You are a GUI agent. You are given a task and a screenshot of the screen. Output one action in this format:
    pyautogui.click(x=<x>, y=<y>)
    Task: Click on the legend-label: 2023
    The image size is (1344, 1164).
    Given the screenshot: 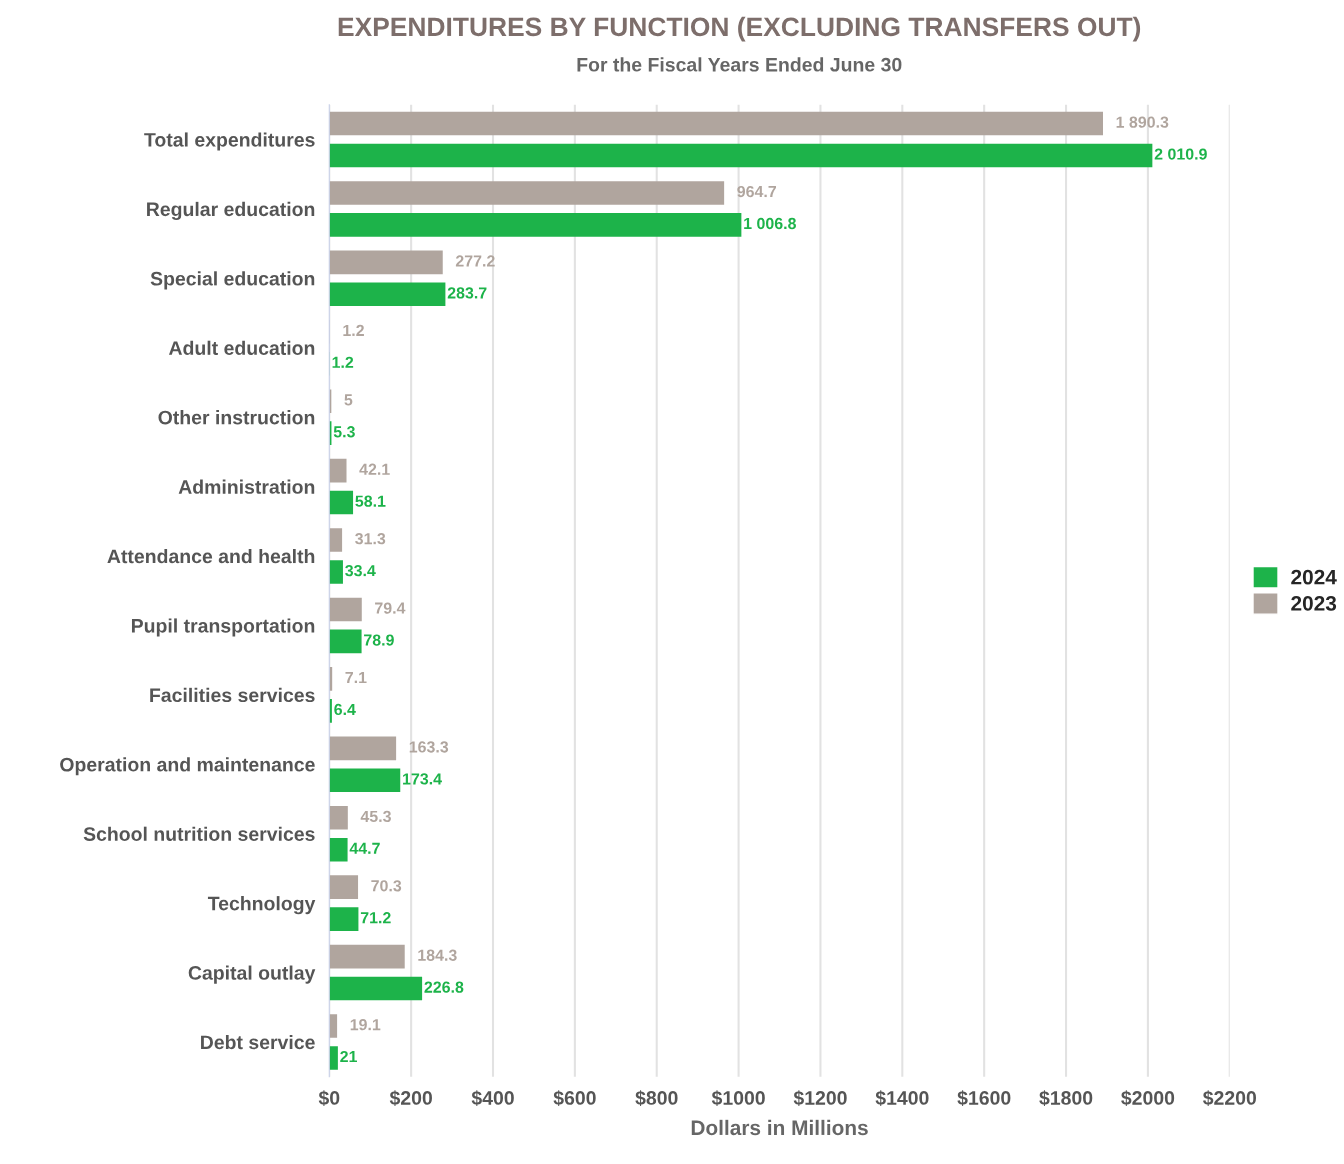 What is the action you would take?
    pyautogui.click(x=1314, y=603)
    